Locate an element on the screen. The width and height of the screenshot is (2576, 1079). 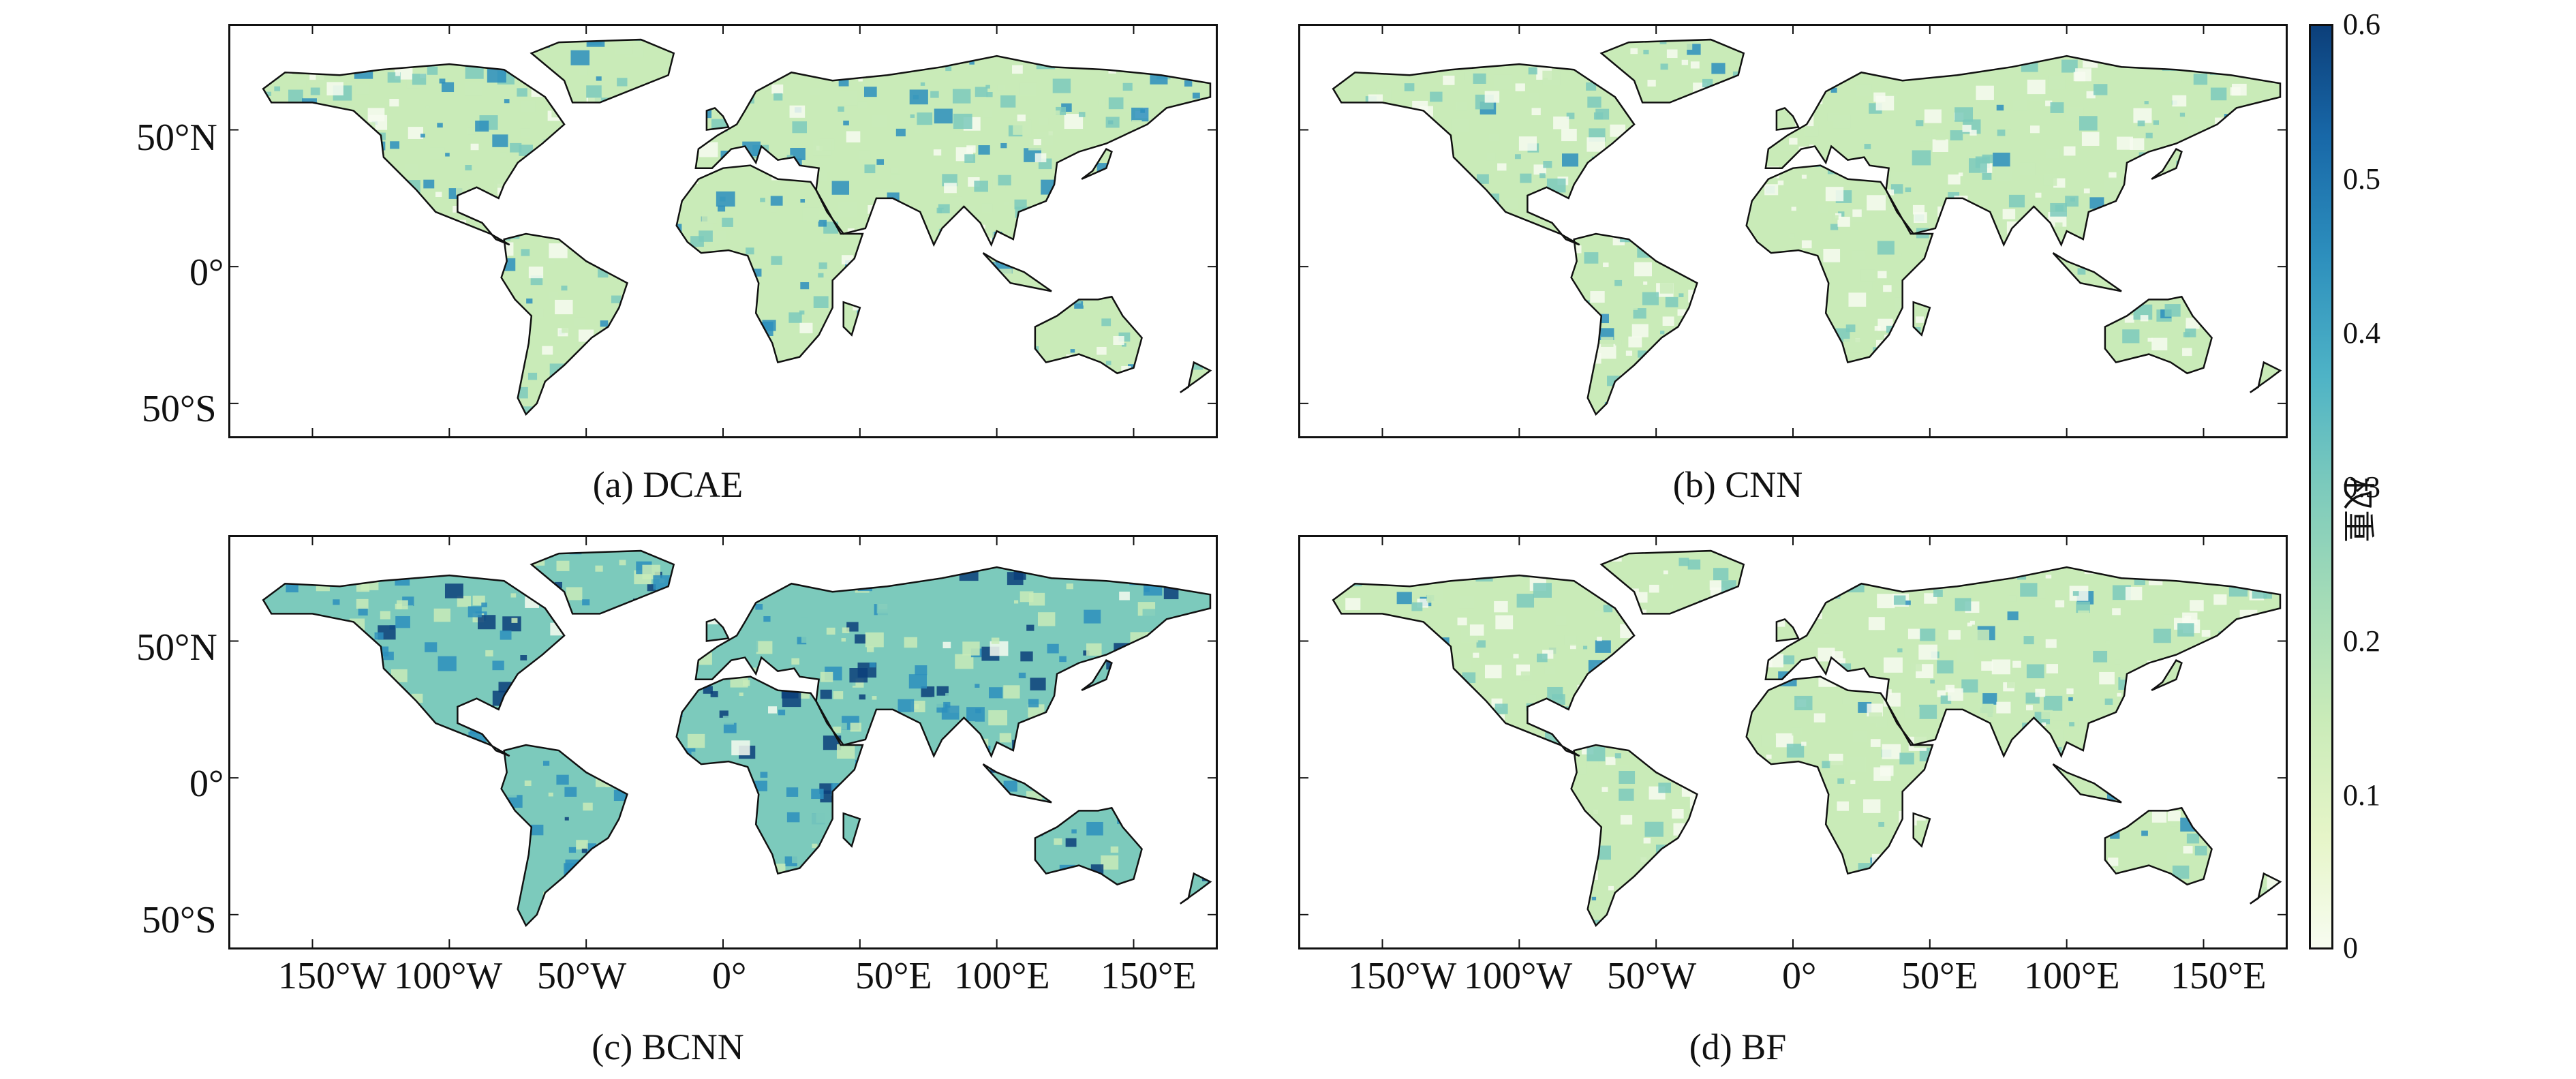
colorbar-tick-0.5: 0.5 is located at coordinates (2361, 179).